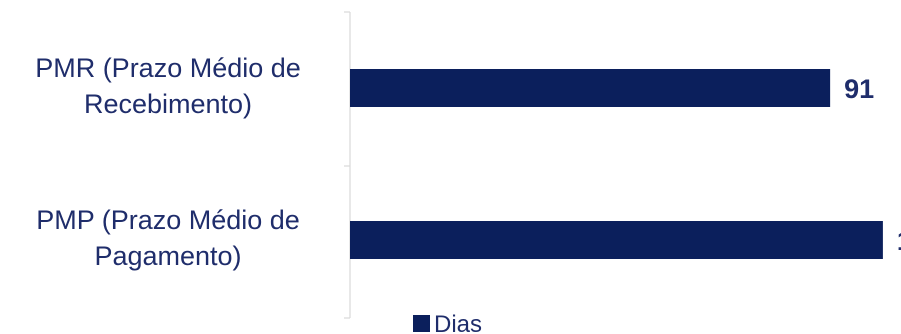 The image size is (901, 334). What do you see at coordinates (421, 323) in the screenshot?
I see `legend-swatch` at bounding box center [421, 323].